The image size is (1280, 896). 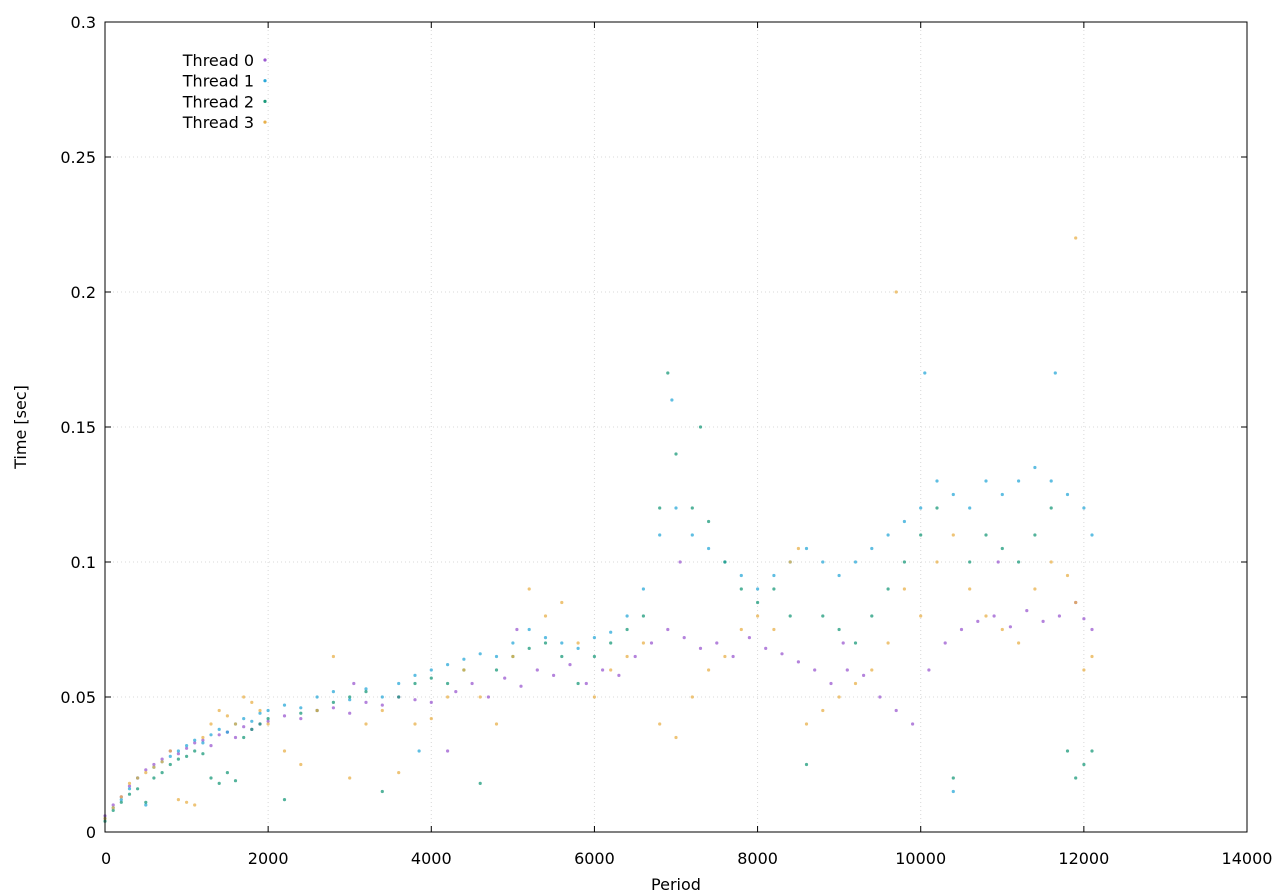 What do you see at coordinates (757, 858) in the screenshot?
I see `x-tick-label: 8000` at bounding box center [757, 858].